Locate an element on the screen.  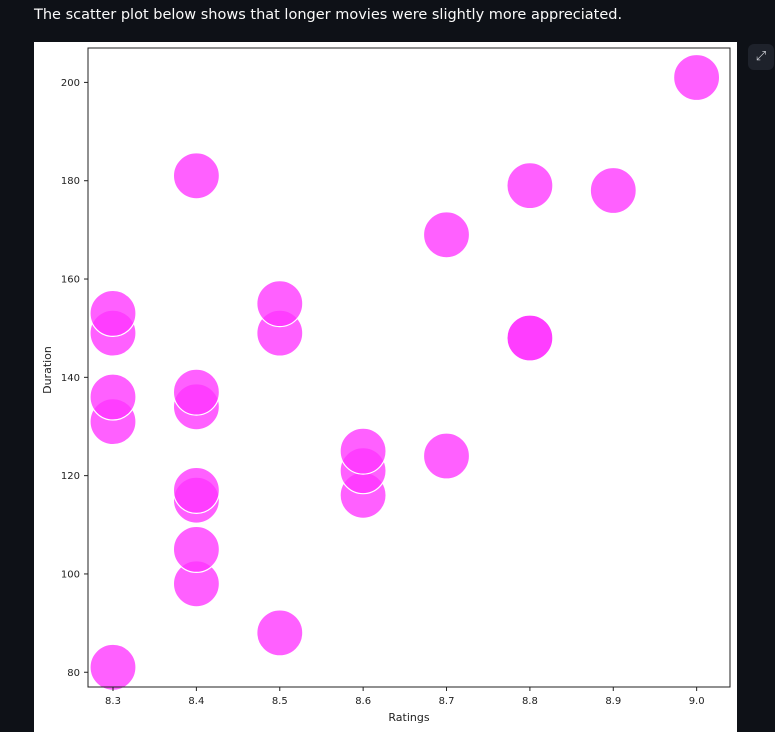
x-tick-label: 8.6 is located at coordinates (363, 701).